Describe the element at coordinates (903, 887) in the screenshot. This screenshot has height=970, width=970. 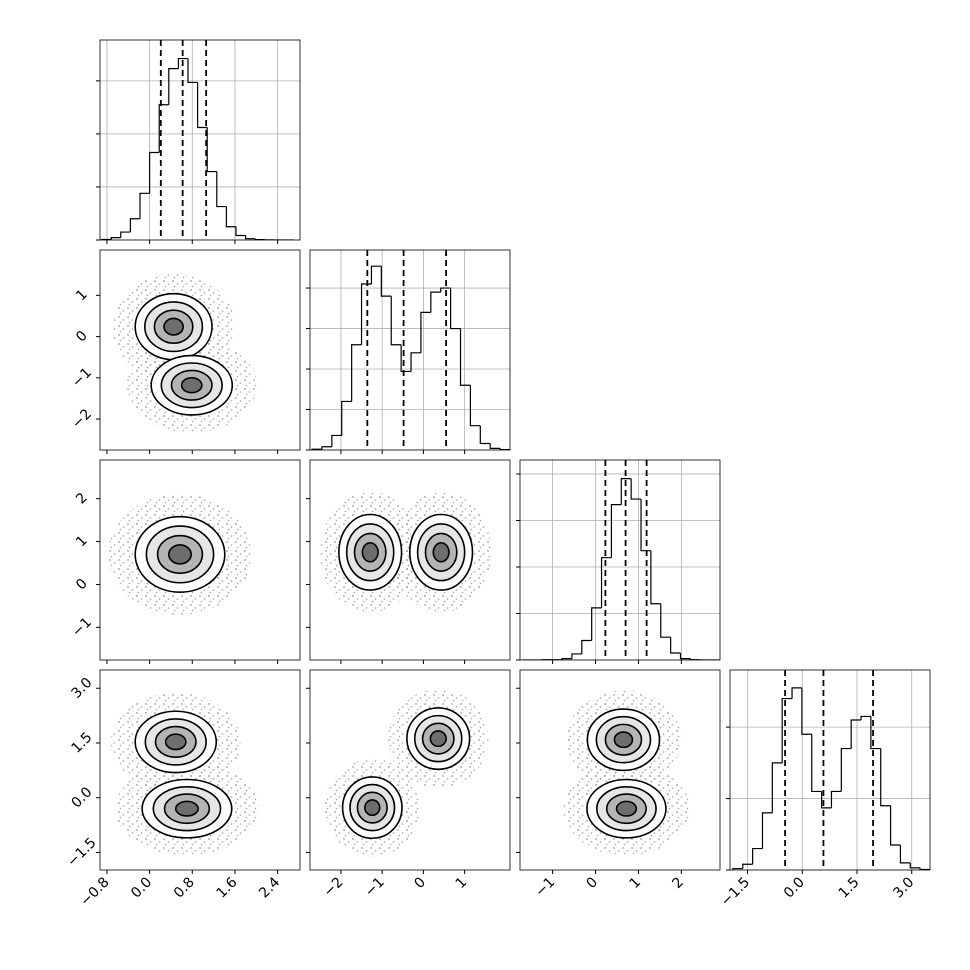
I see `x-tick-label: 3.0` at that location.